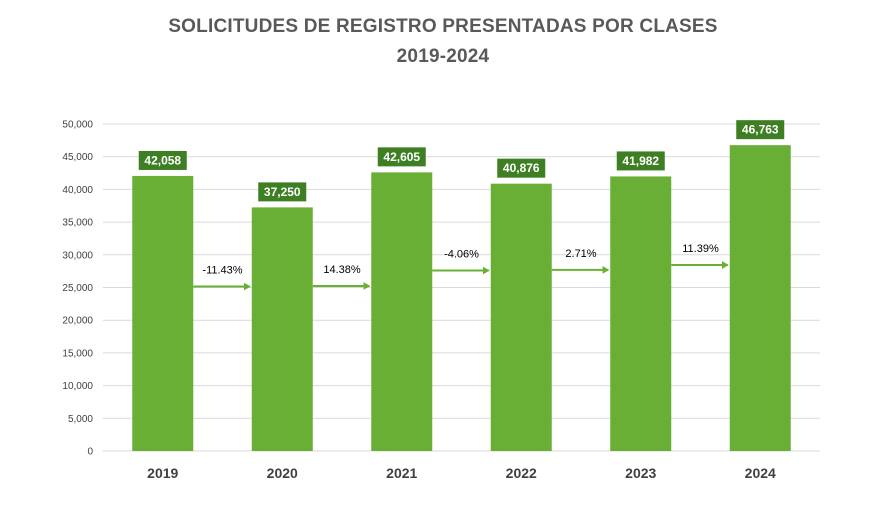 The image size is (886, 516). I want to click on value-label: 41,982, so click(640, 161).